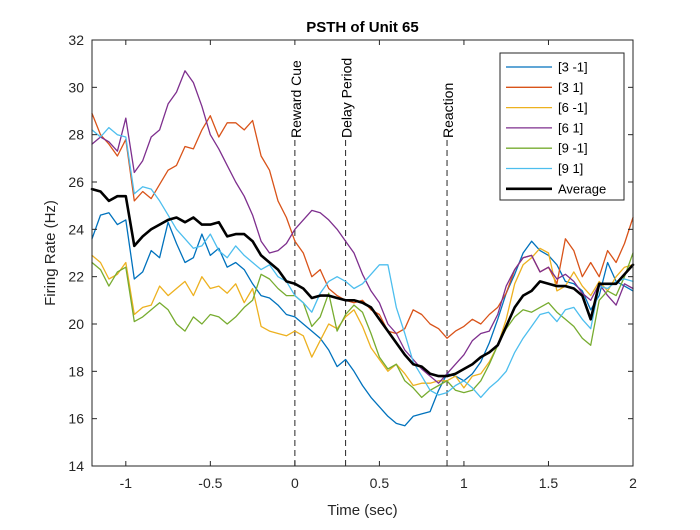 This screenshot has height=530, width=700. Describe the element at coordinates (582, 188) in the screenshot. I see `legend-label-6: Average` at that location.